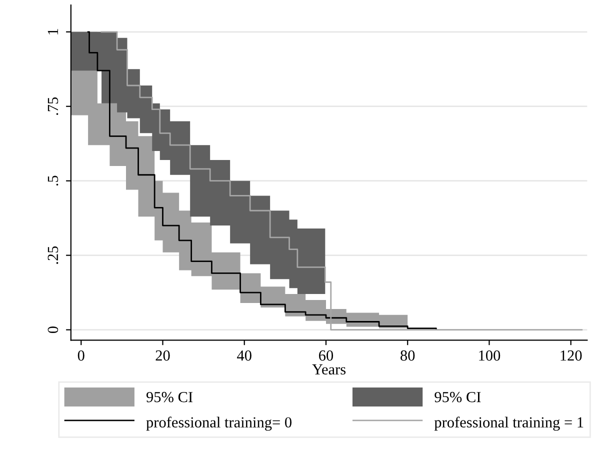 The width and height of the screenshot is (601, 461). Describe the element at coordinates (329, 369) in the screenshot. I see `x-axis-title: Years` at that location.